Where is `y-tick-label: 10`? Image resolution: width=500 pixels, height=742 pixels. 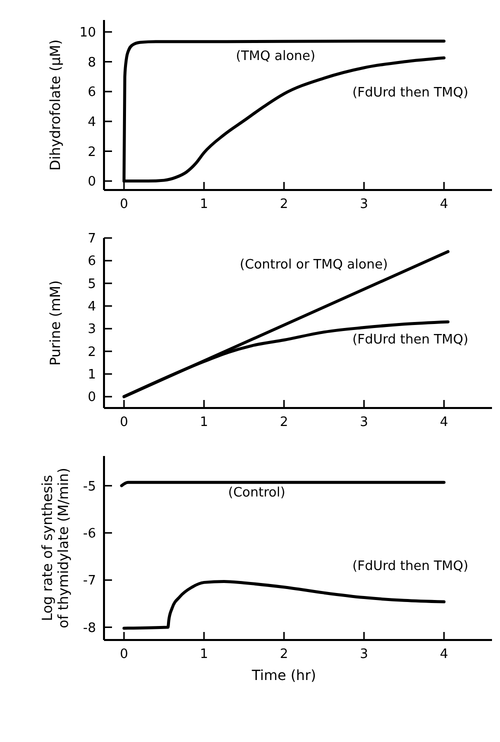 y-tick-label: 10 is located at coordinates (87, 32).